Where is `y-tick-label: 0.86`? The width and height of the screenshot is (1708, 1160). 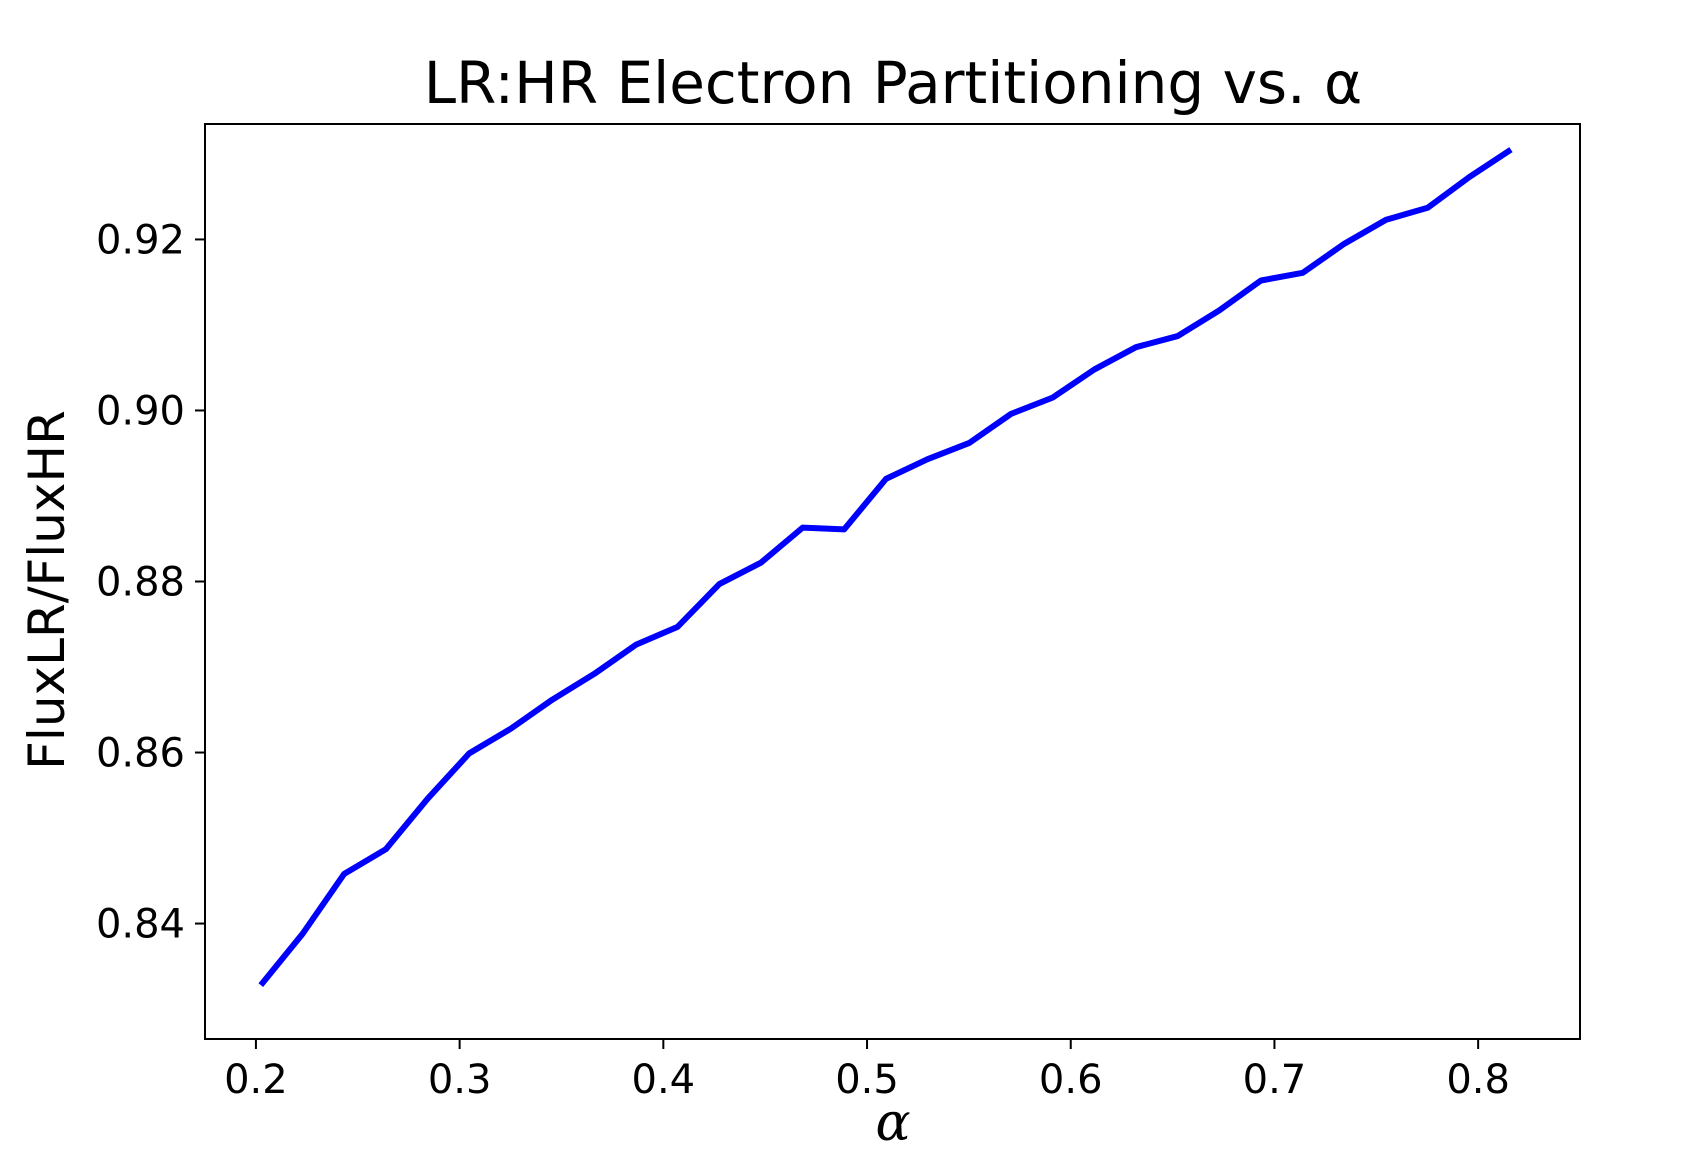 y-tick-label: 0.86 is located at coordinates (140, 754).